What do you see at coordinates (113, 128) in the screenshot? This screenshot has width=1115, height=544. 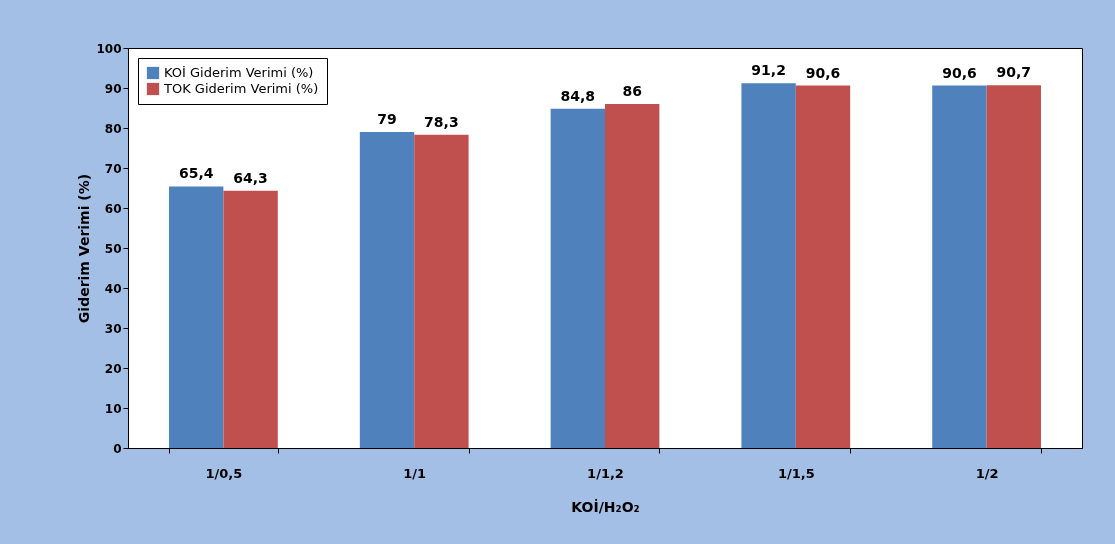 I see `y-tick-label: 80` at bounding box center [113, 128].